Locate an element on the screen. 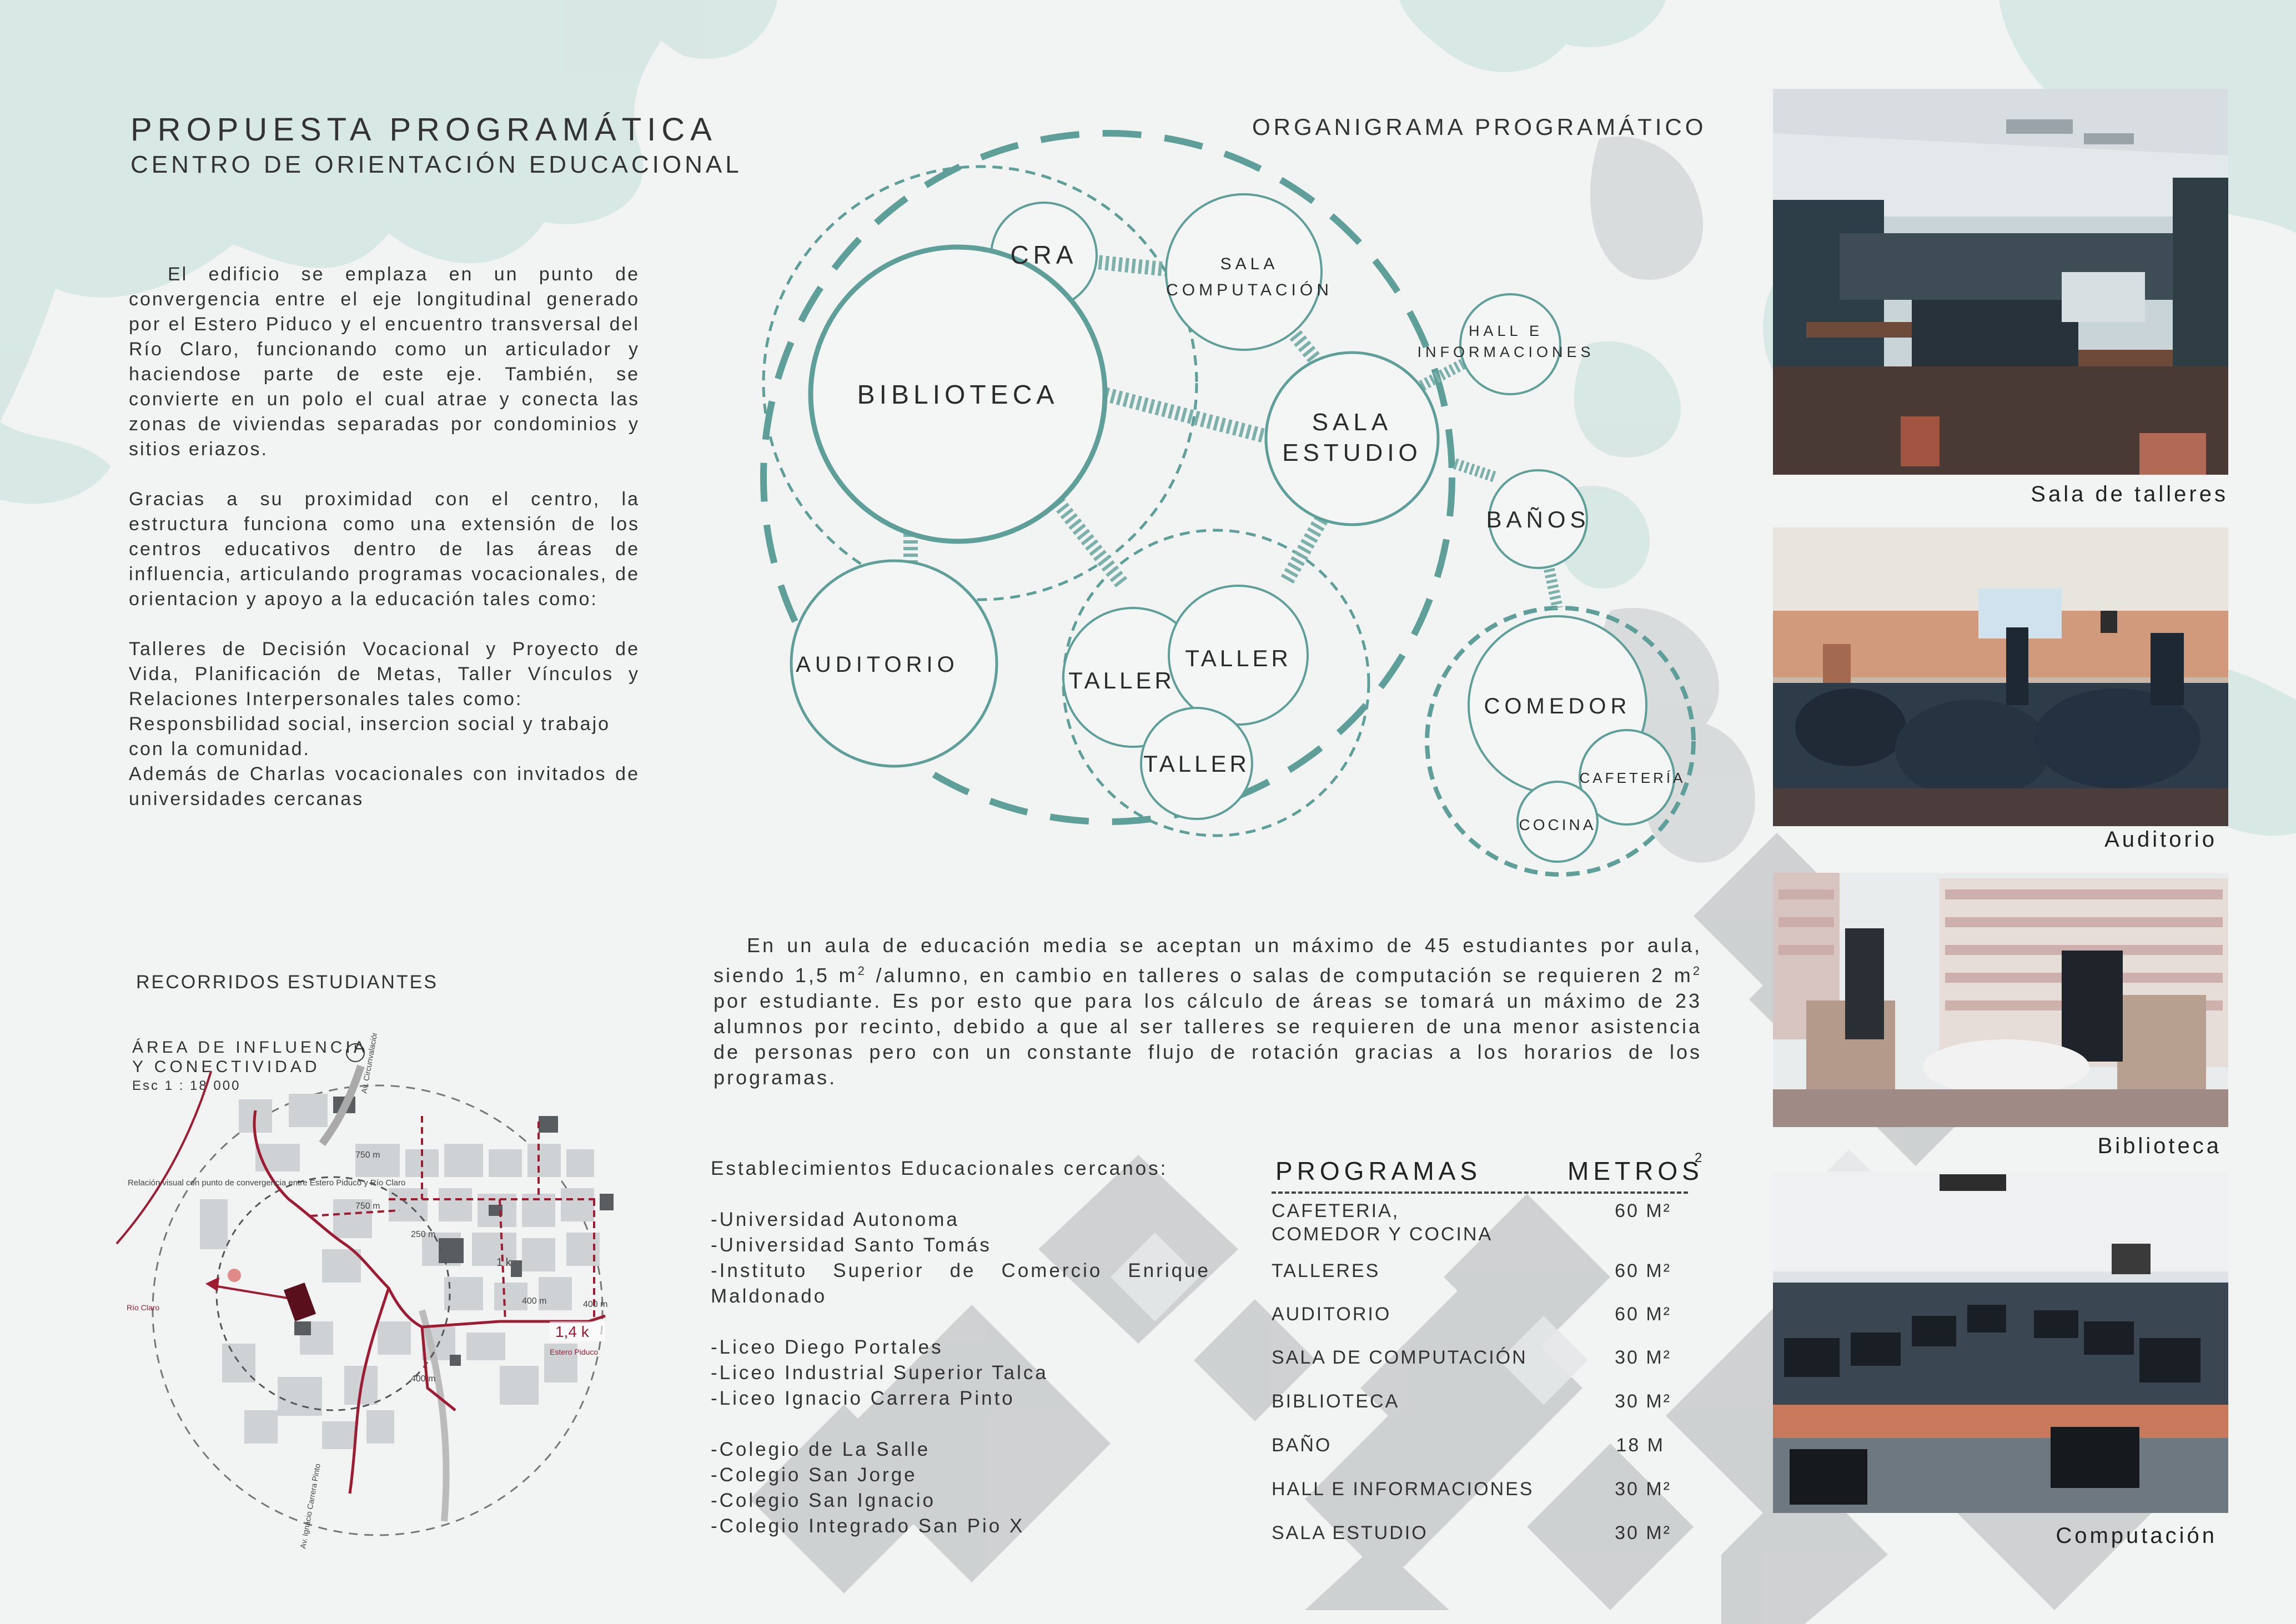  est-colegio-san-ignacio: -Colegio San Ignacio is located at coordinates (823, 1500).